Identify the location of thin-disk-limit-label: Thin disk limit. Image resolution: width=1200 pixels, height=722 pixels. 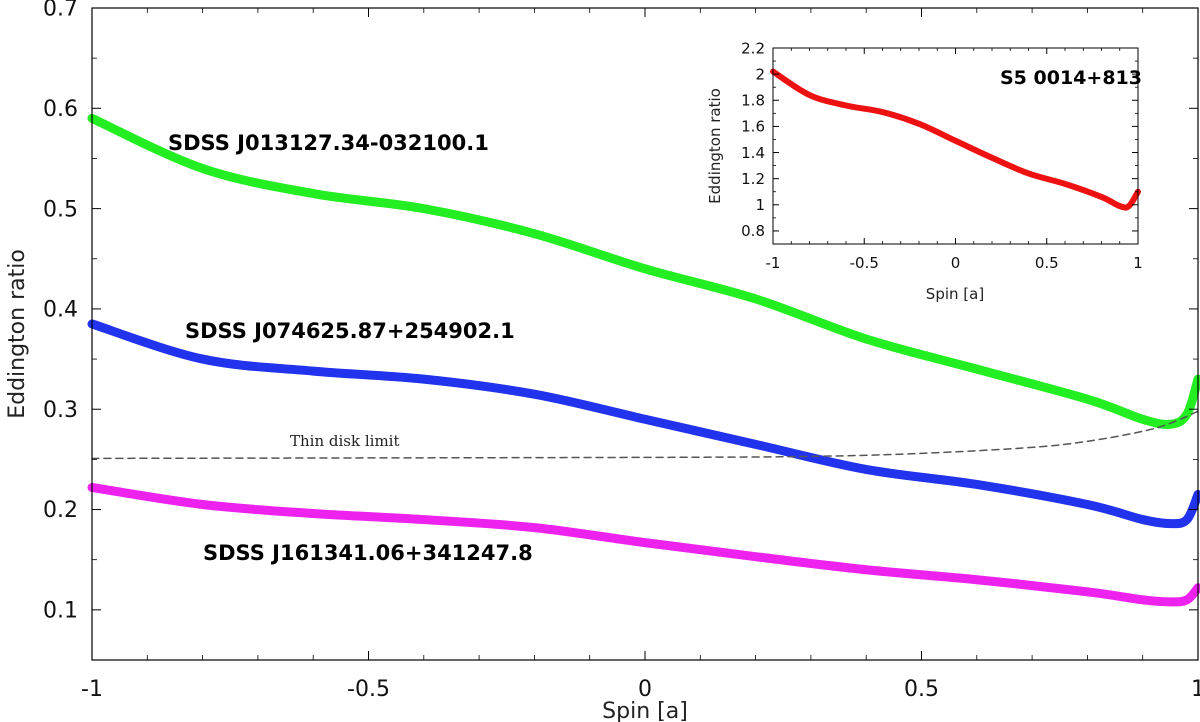
(345, 441).